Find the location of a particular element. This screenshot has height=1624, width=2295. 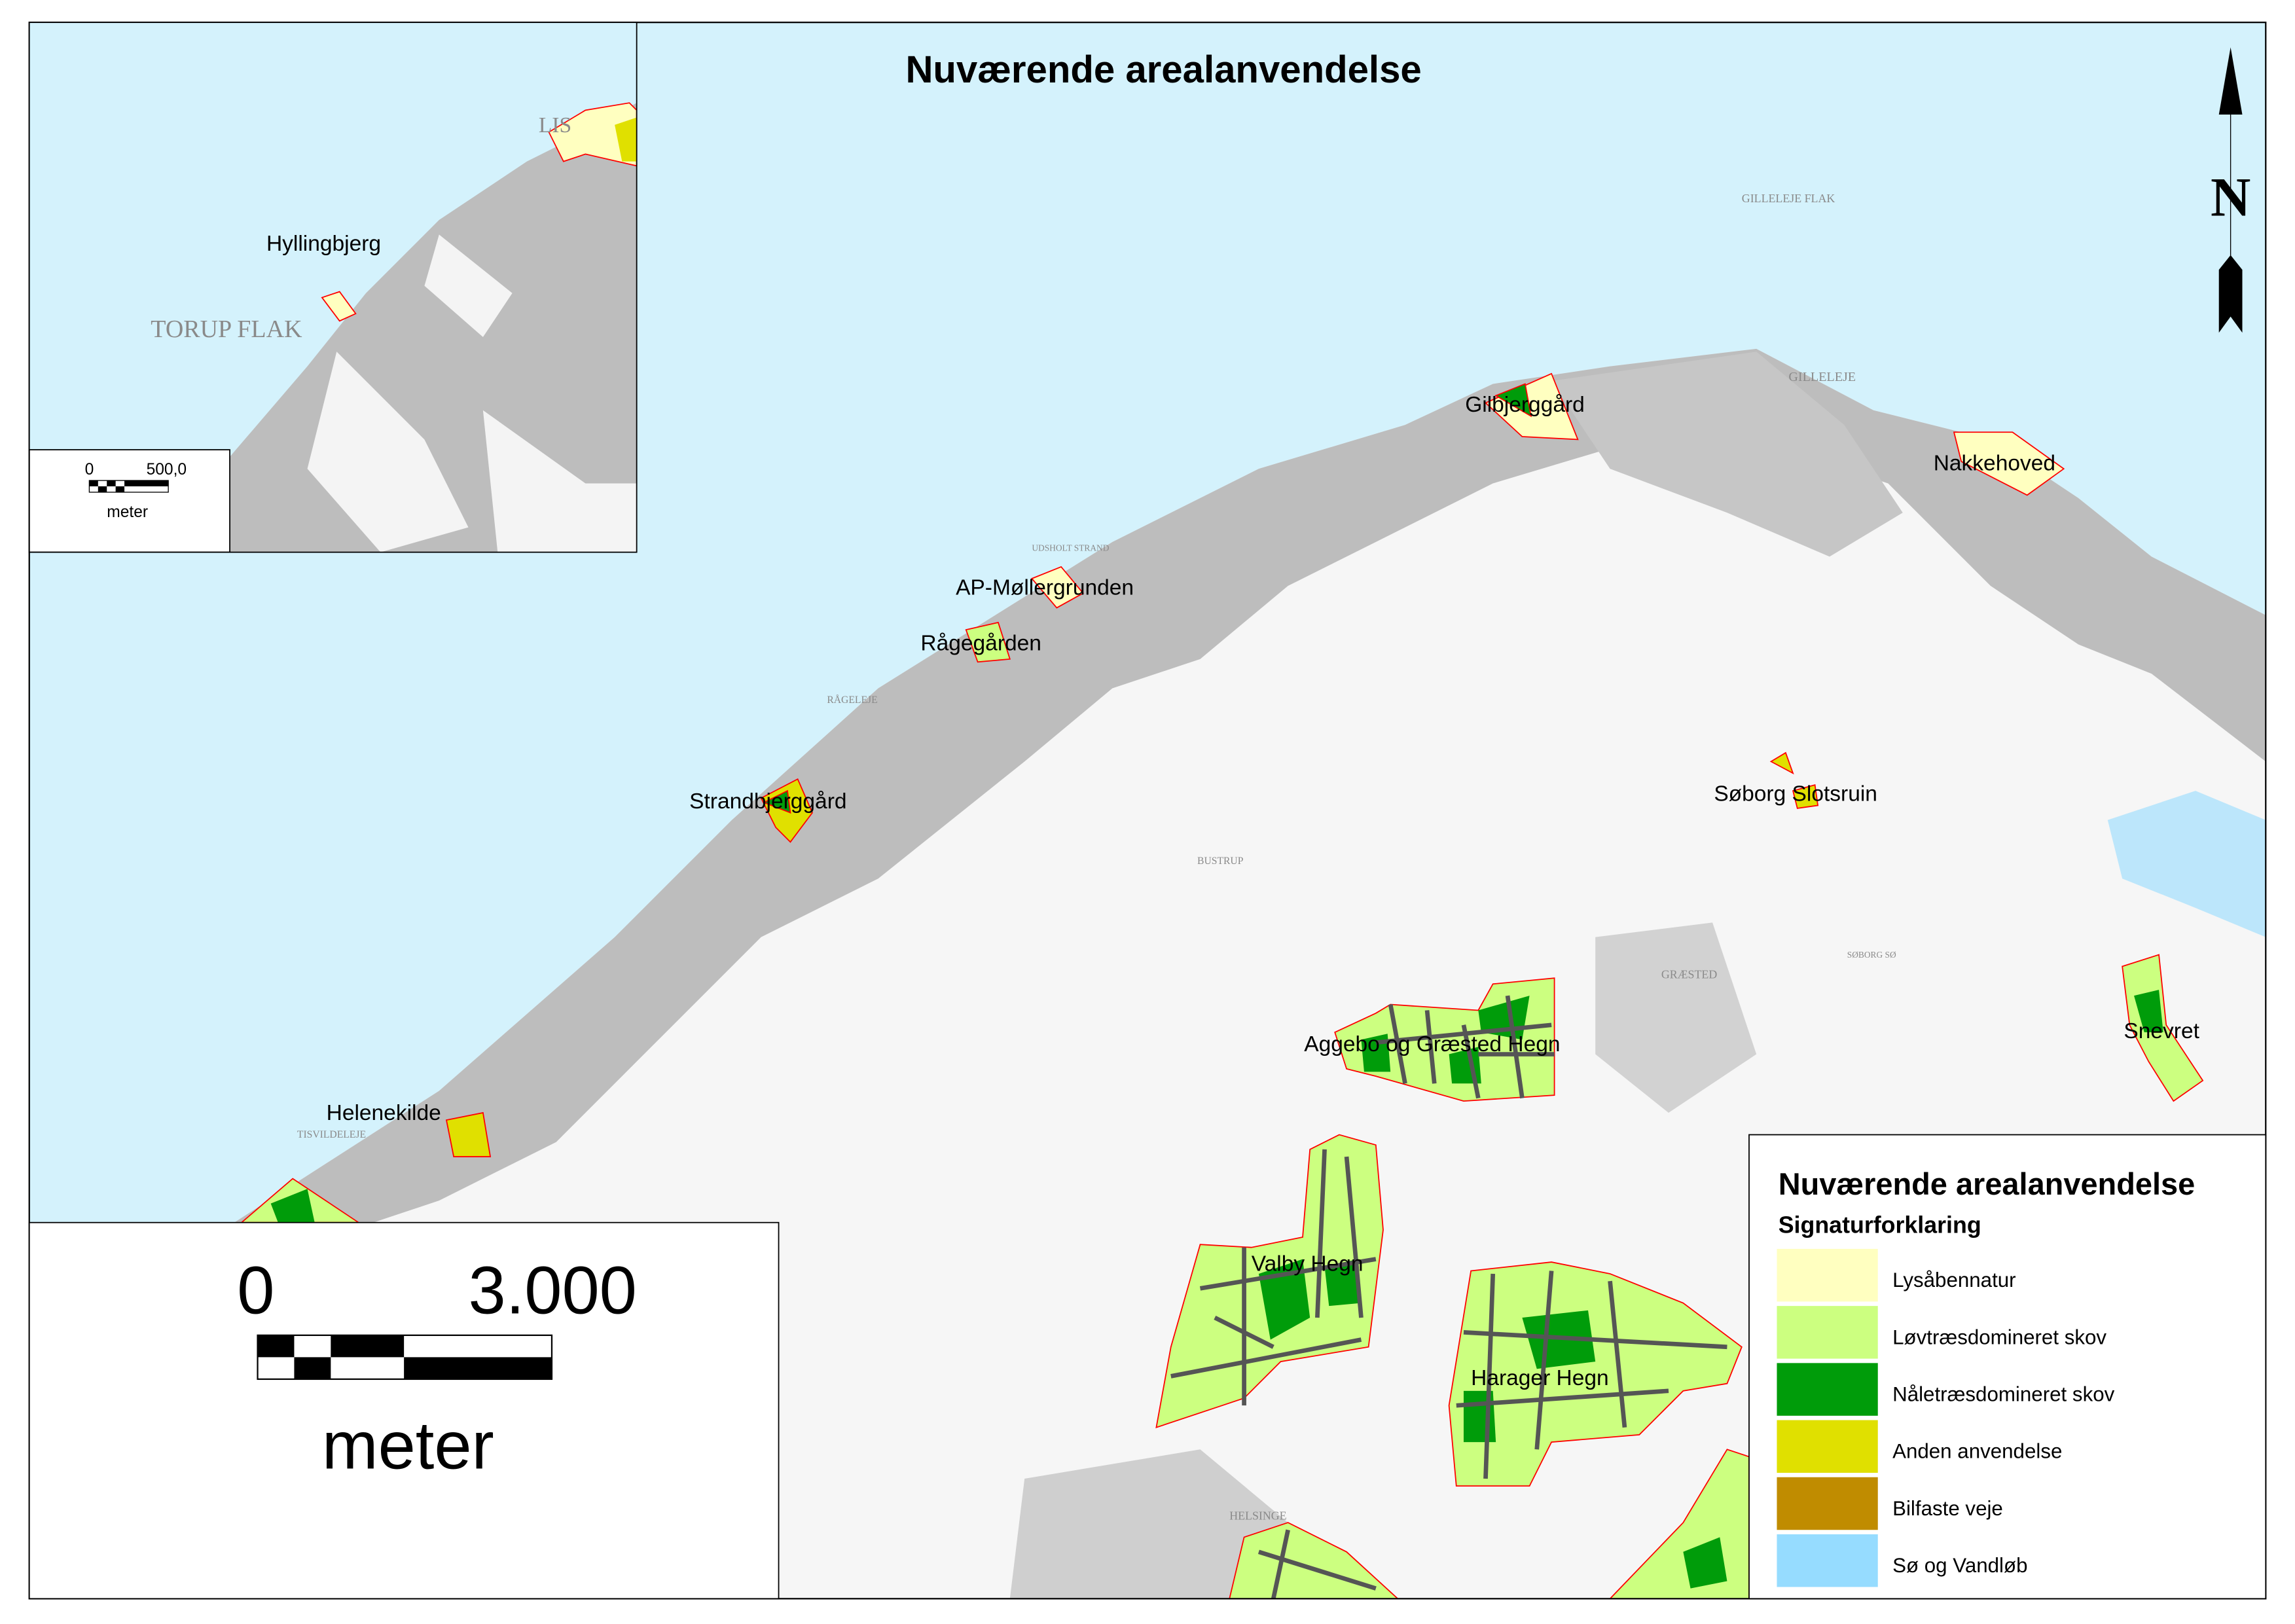

scale-bar: 0 3.000 meter is located at coordinates (404, 1410).